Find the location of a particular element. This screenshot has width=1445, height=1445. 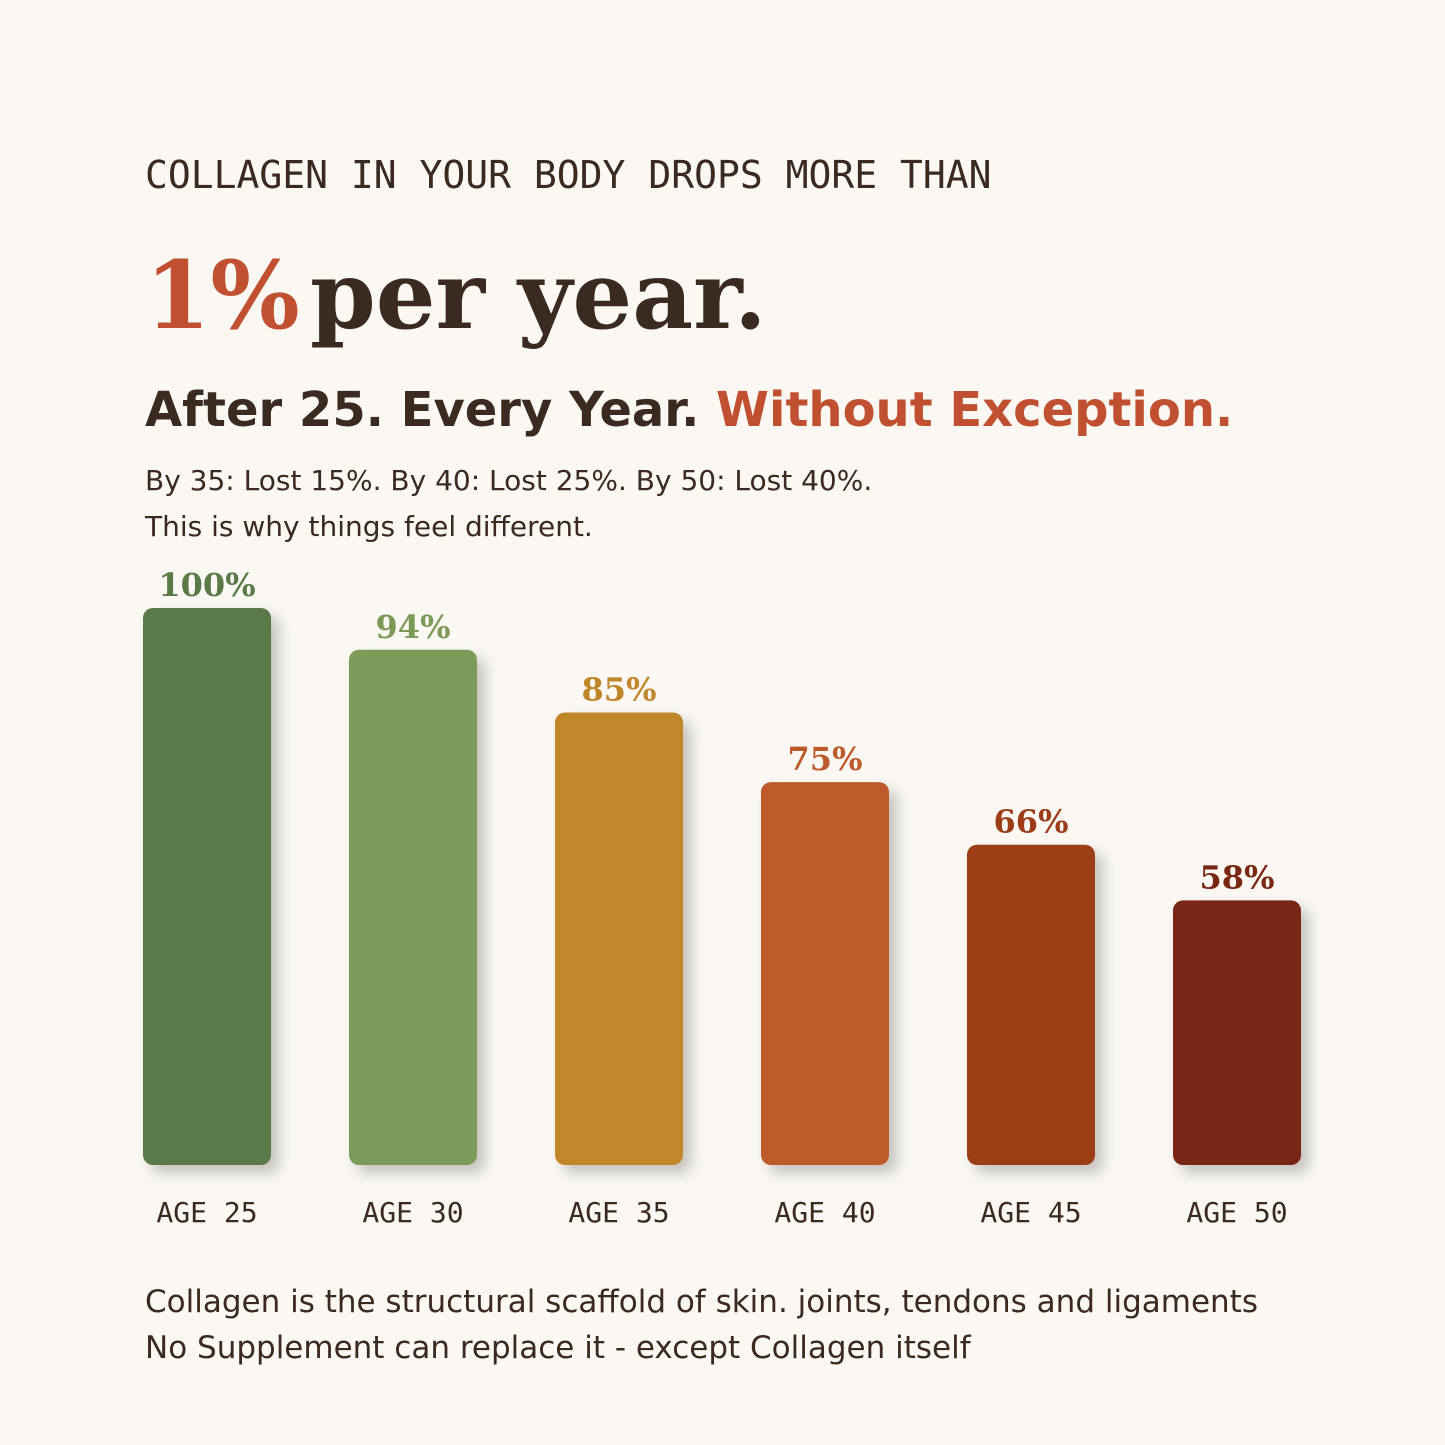

subtitle-accent: Without Exception. is located at coordinates (974, 410).